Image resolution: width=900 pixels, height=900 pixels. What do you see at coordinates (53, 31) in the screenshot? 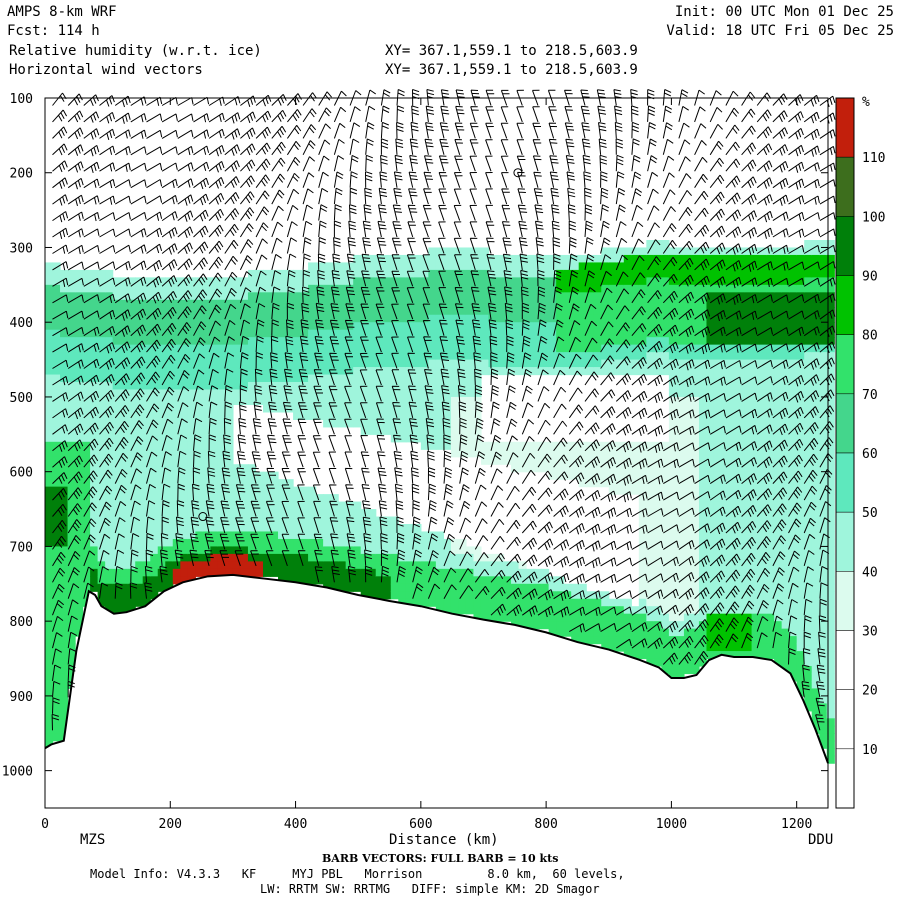
I see `forecast-hour: Fcst: 114 h` at bounding box center [53, 31].